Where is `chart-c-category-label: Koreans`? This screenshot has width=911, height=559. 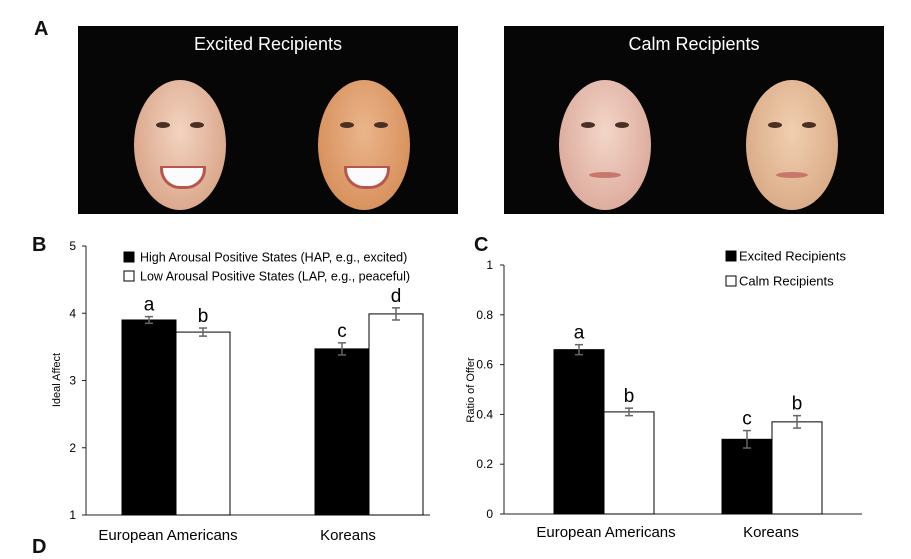 chart-c-category-label: Koreans is located at coordinates (771, 532).